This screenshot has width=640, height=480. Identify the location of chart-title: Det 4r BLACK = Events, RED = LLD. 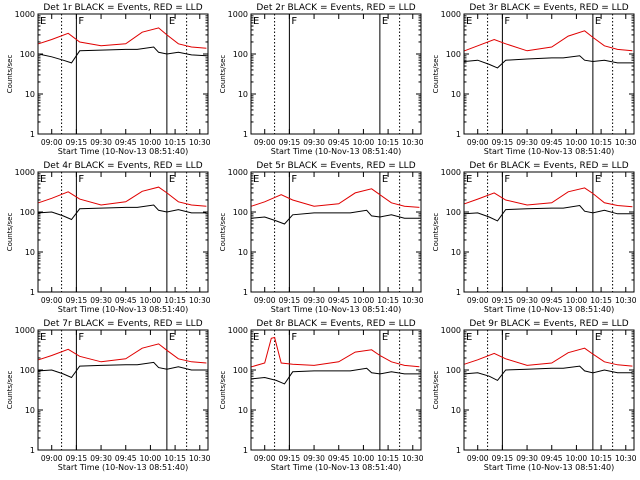
(122, 166).